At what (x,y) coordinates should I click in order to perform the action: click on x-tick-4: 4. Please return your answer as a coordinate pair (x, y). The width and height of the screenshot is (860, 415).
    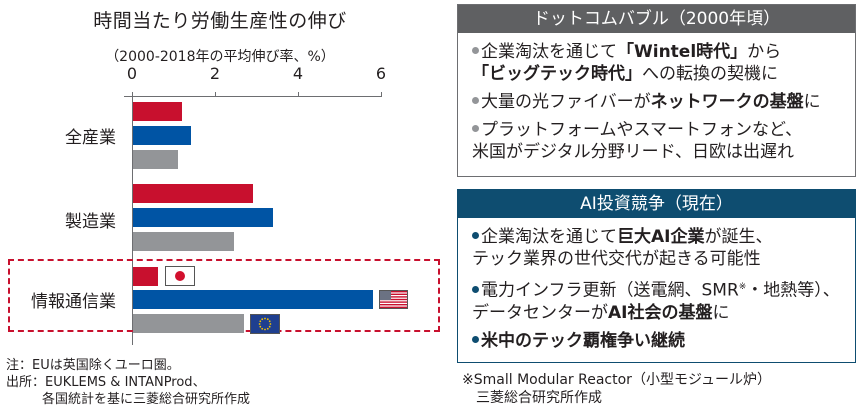
    Looking at the image, I should click on (298, 73).